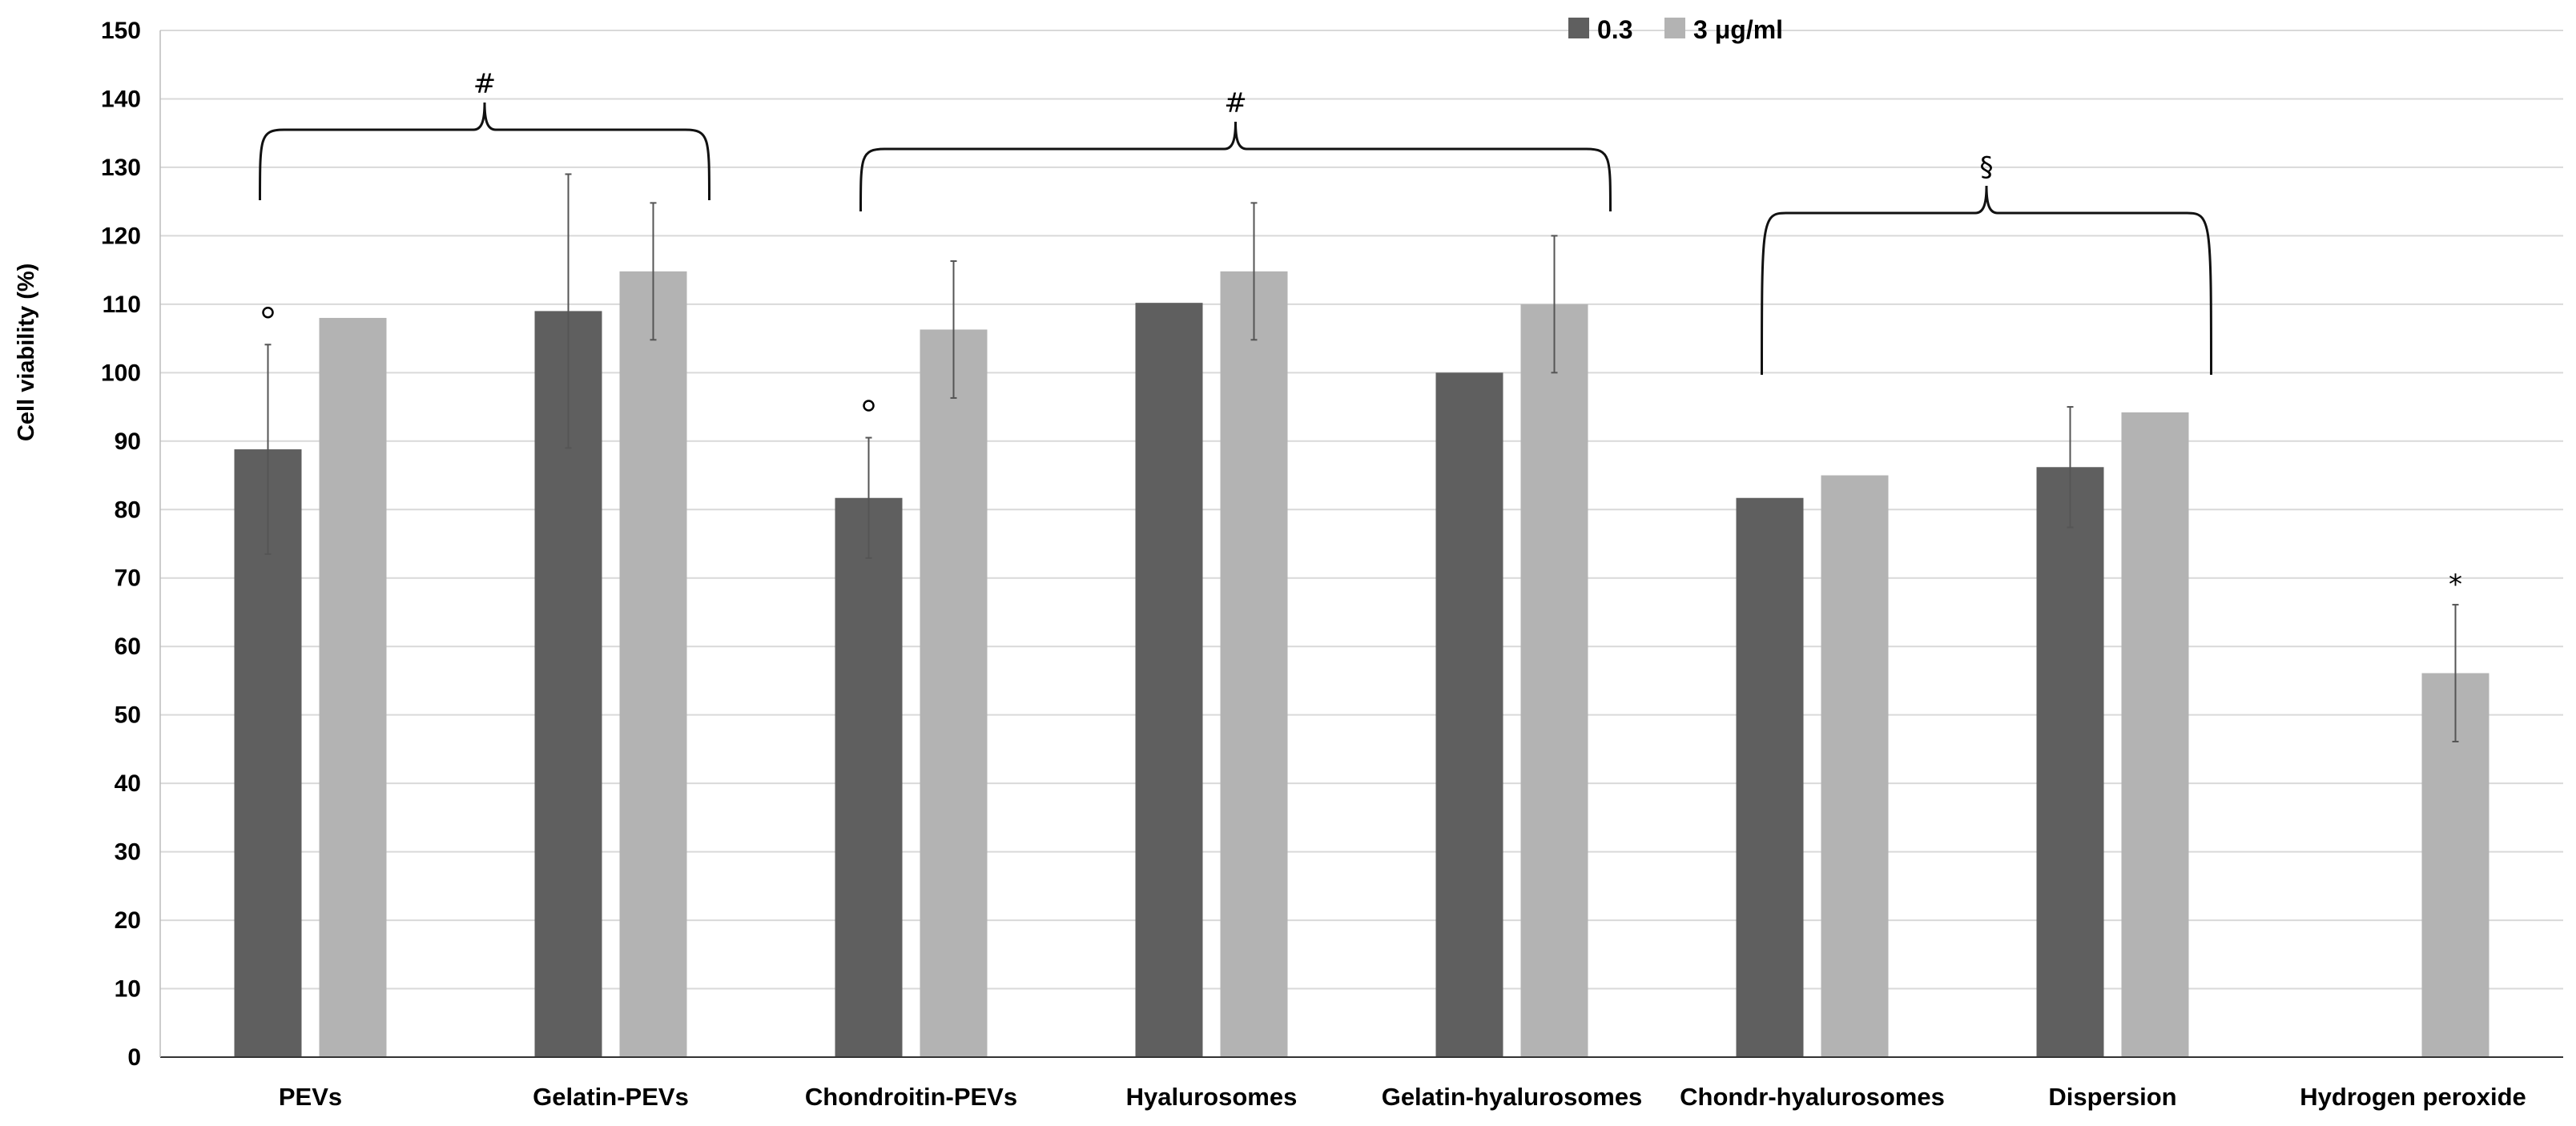  What do you see at coordinates (954, 693) in the screenshot?
I see `bar-chondroitin-pevs-3-g-ml` at bounding box center [954, 693].